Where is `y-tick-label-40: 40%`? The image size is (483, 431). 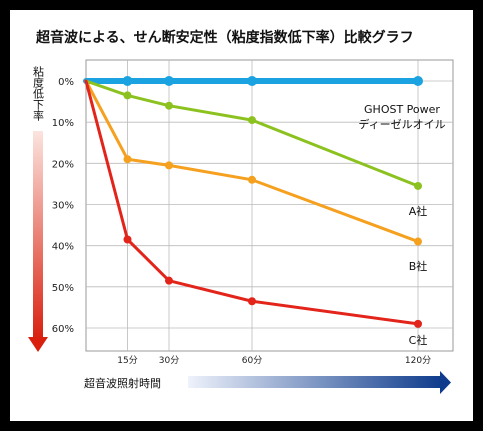 y-tick-label-40: 40% is located at coordinates (63, 247).